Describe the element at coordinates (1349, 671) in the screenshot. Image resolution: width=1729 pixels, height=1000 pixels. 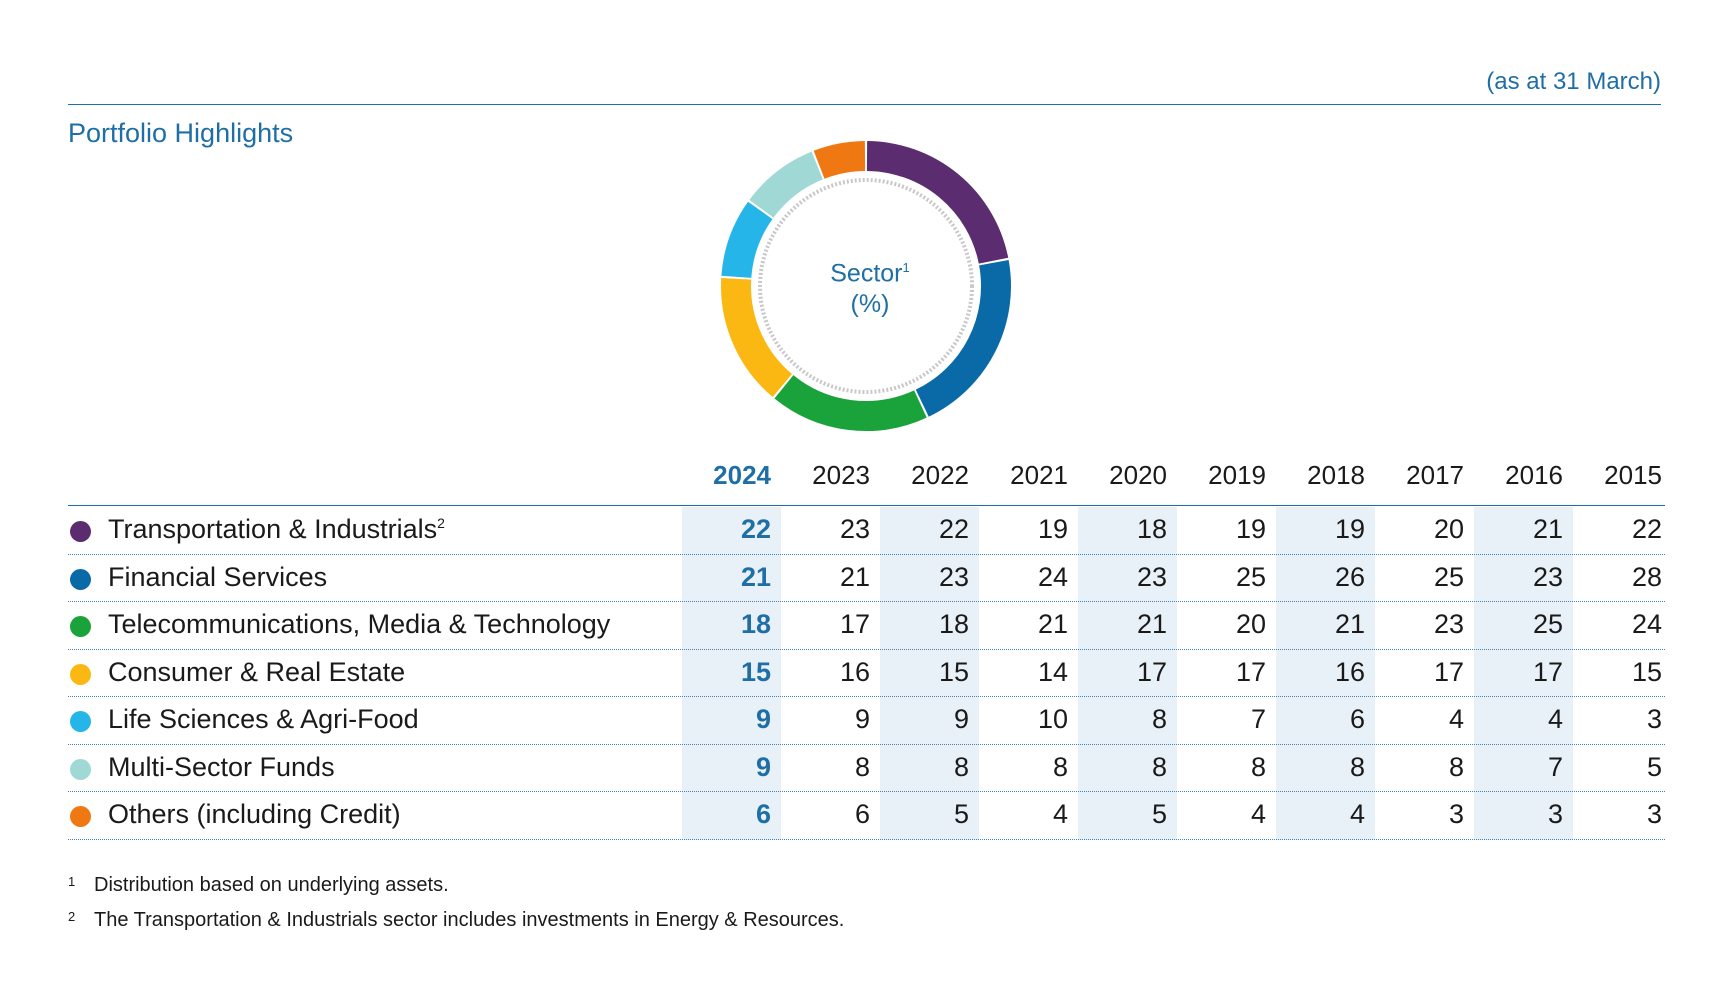
I see `table-cell: 16` at that location.